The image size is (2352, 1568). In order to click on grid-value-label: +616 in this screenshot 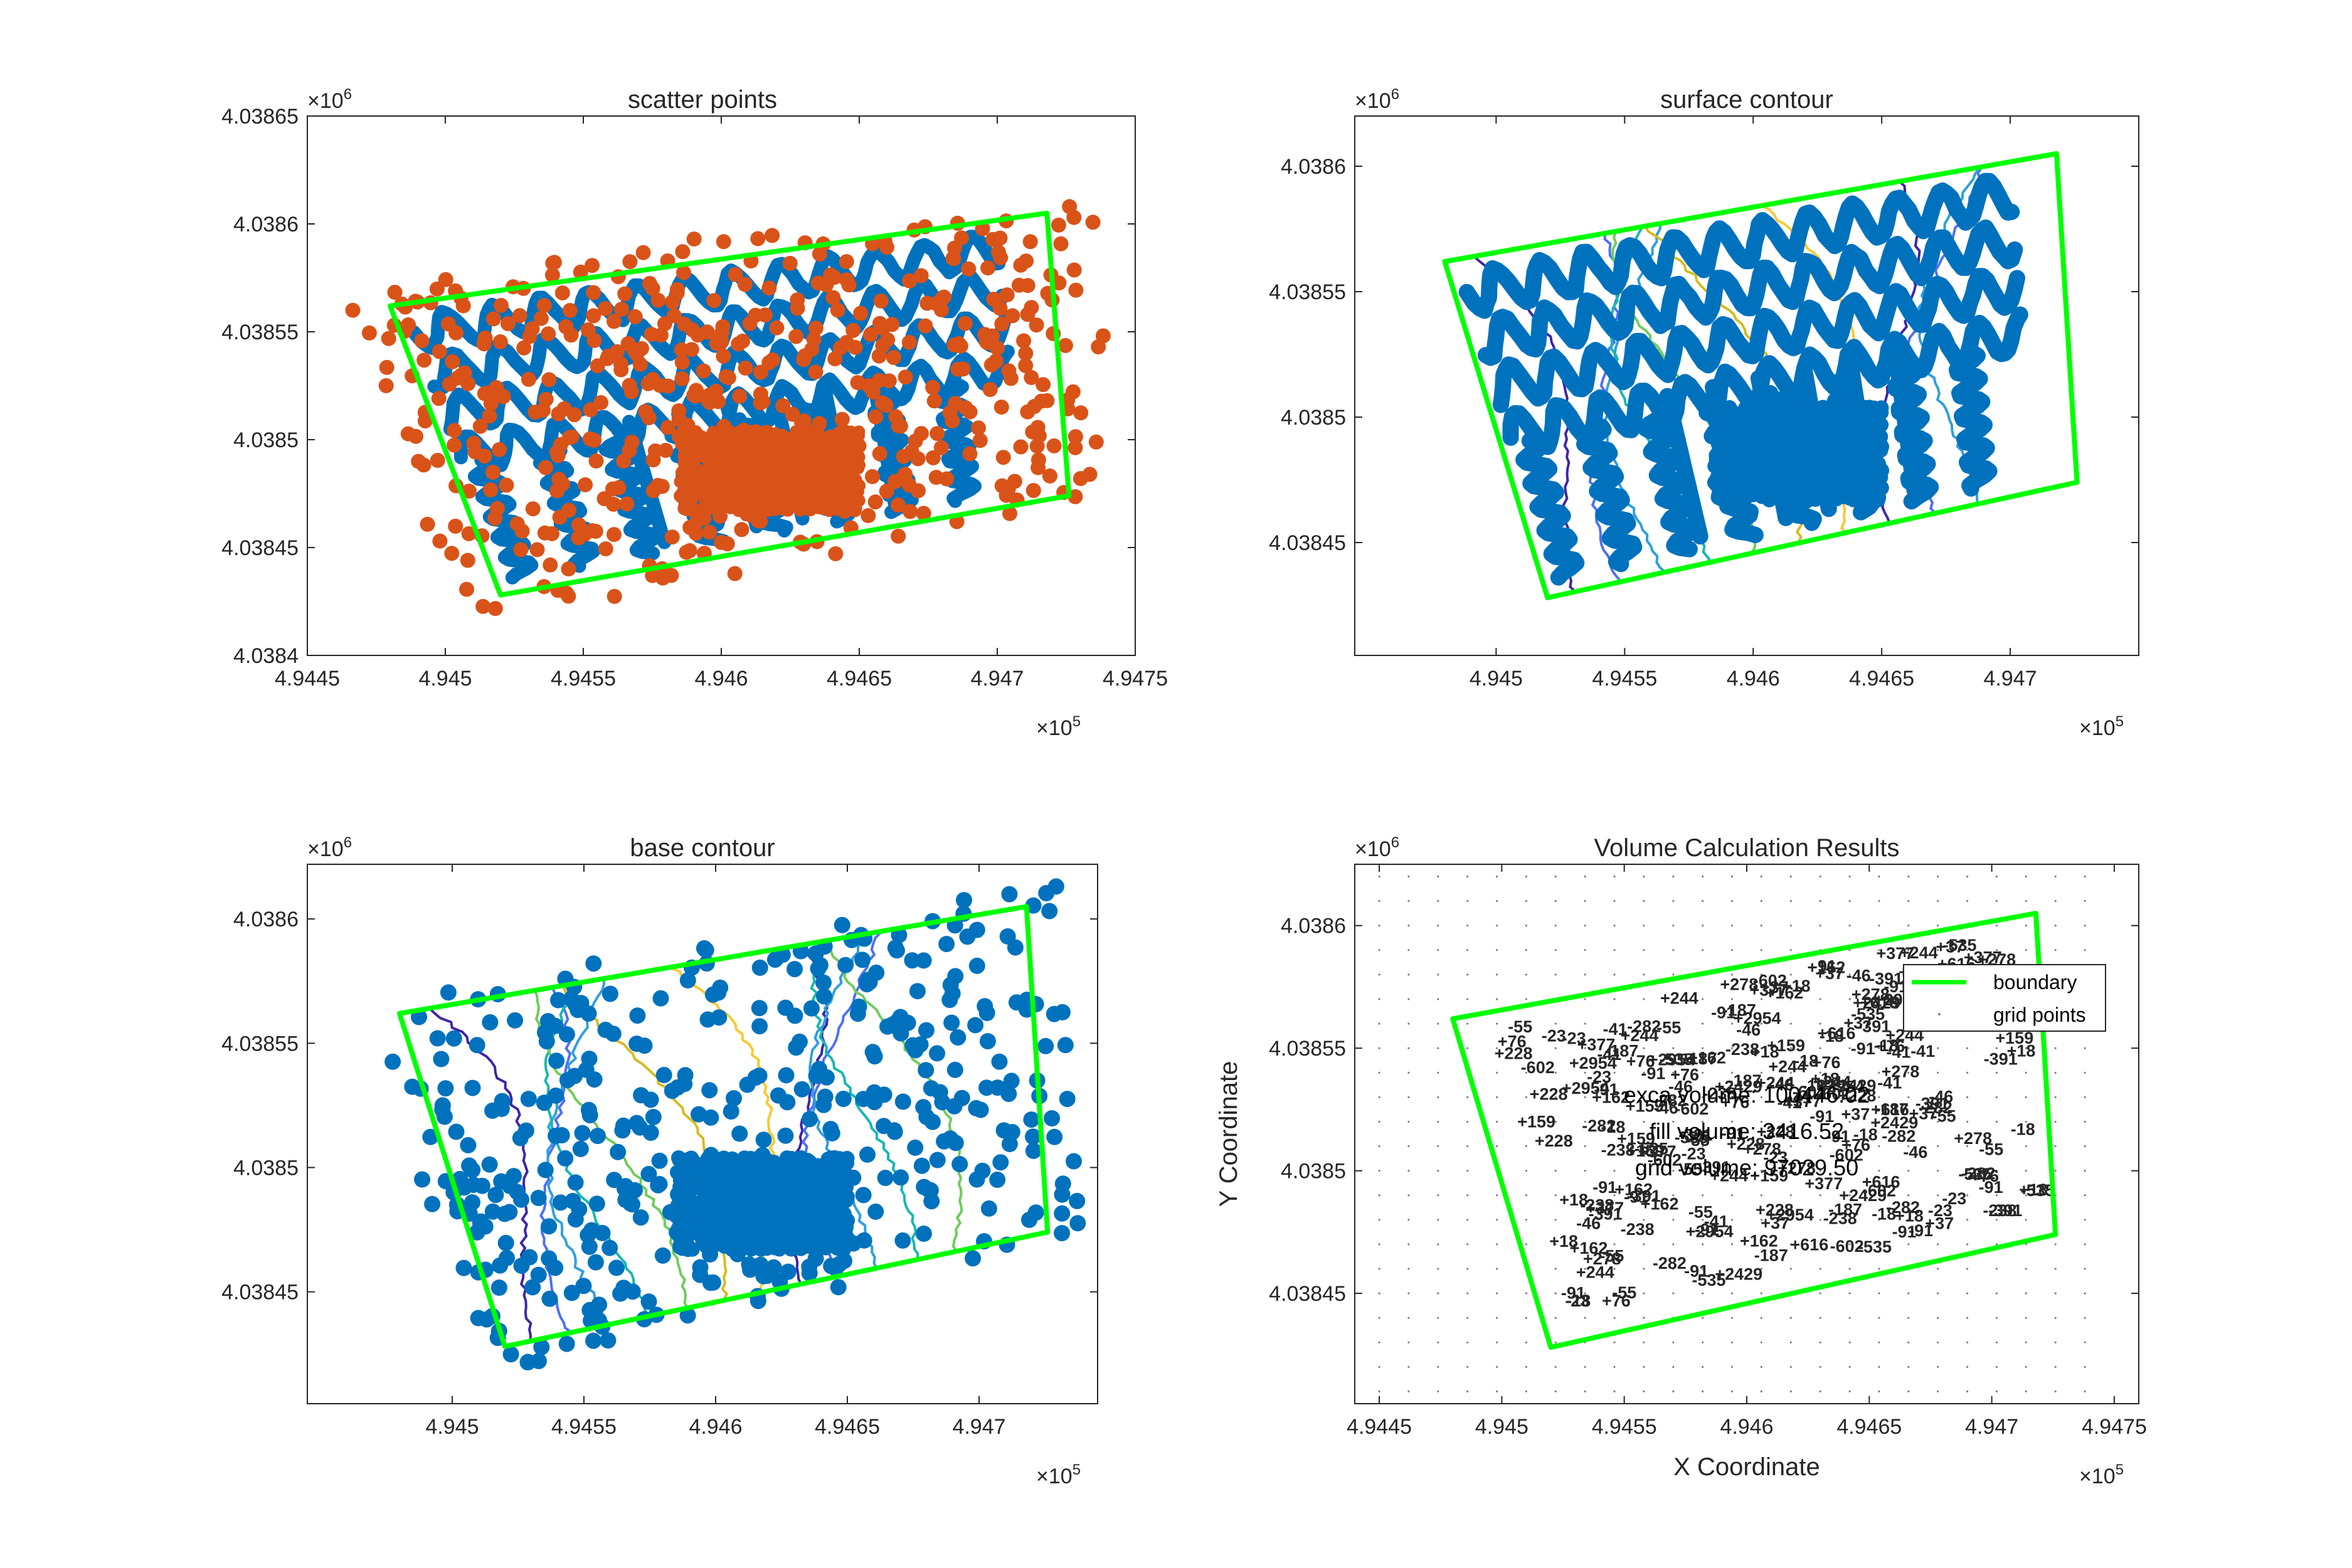, I will do `click(1879, 1002)`.